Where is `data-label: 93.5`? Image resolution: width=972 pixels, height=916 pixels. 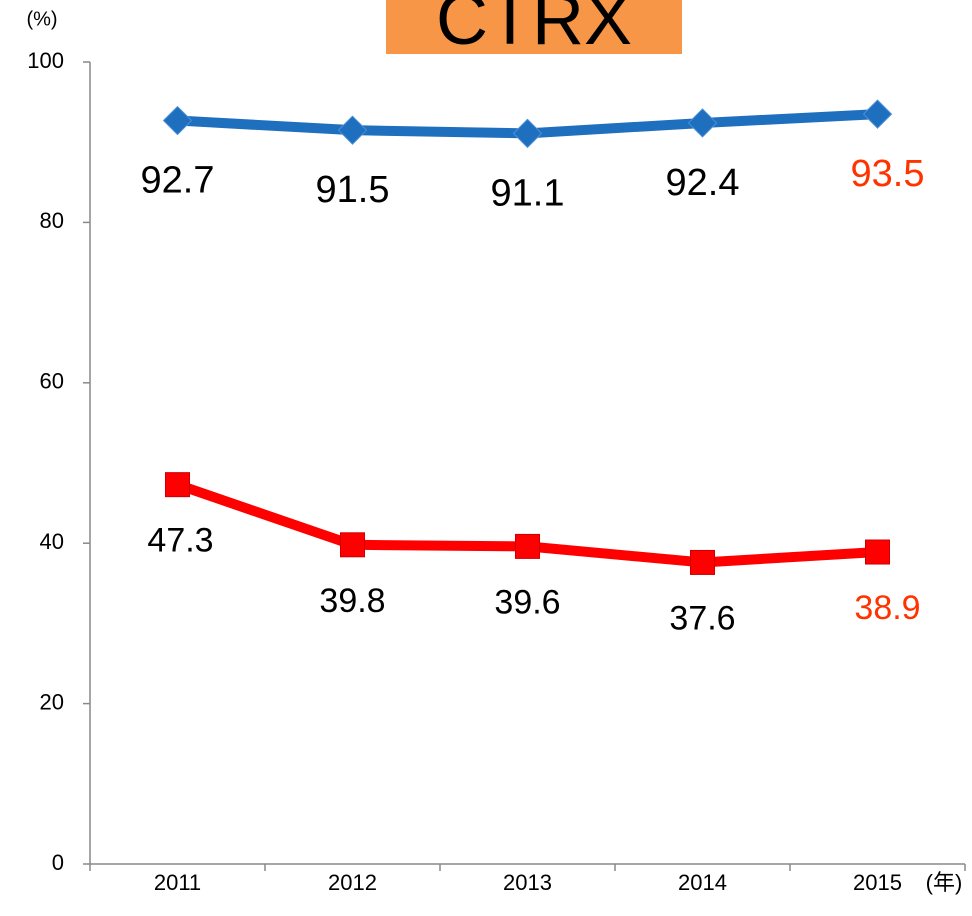 data-label: 93.5 is located at coordinates (888, 174).